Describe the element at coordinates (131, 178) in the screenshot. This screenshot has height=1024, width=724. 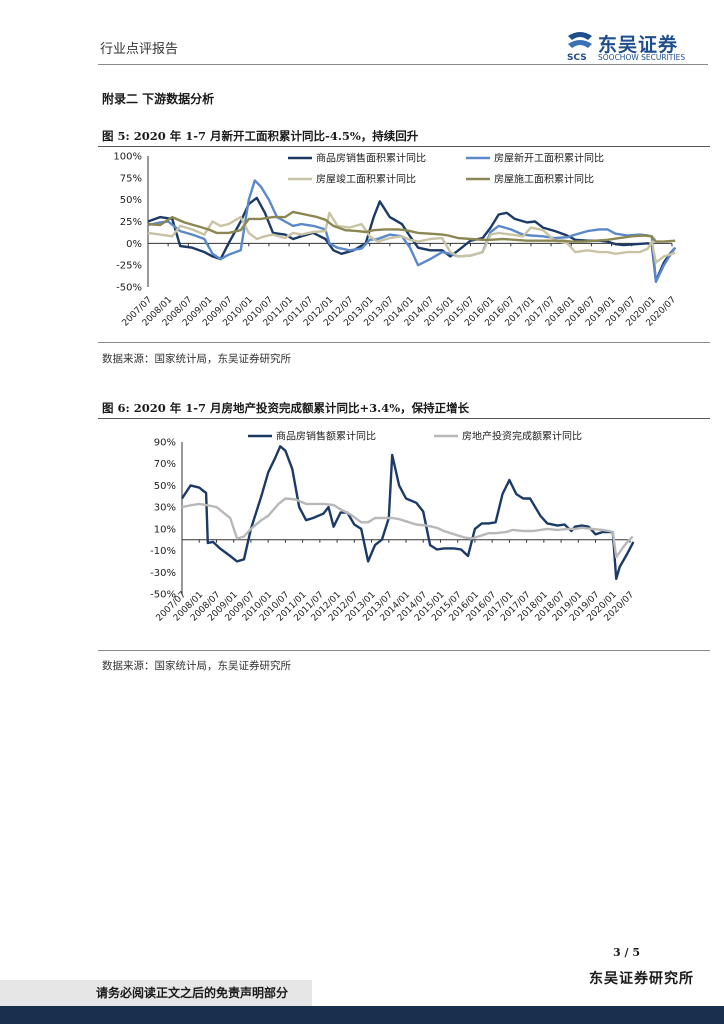
I see `y-tick-label: 75%` at that location.